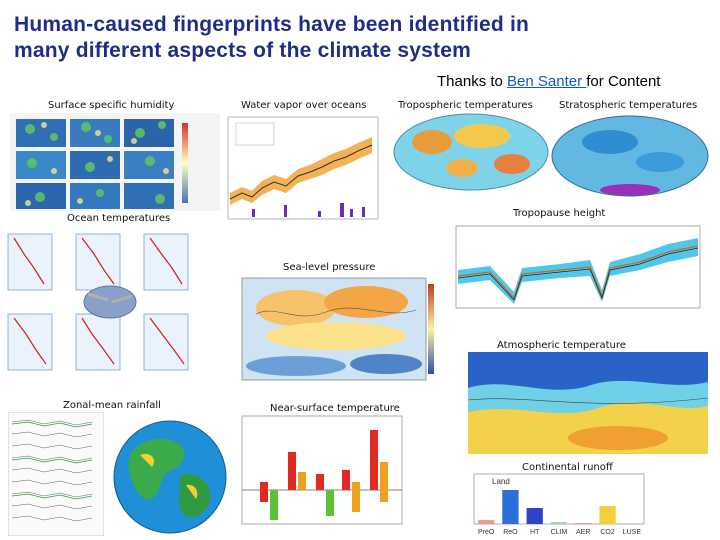  What do you see at coordinates (534, 516) in the screenshot?
I see `runoff-bar-ht` at bounding box center [534, 516].